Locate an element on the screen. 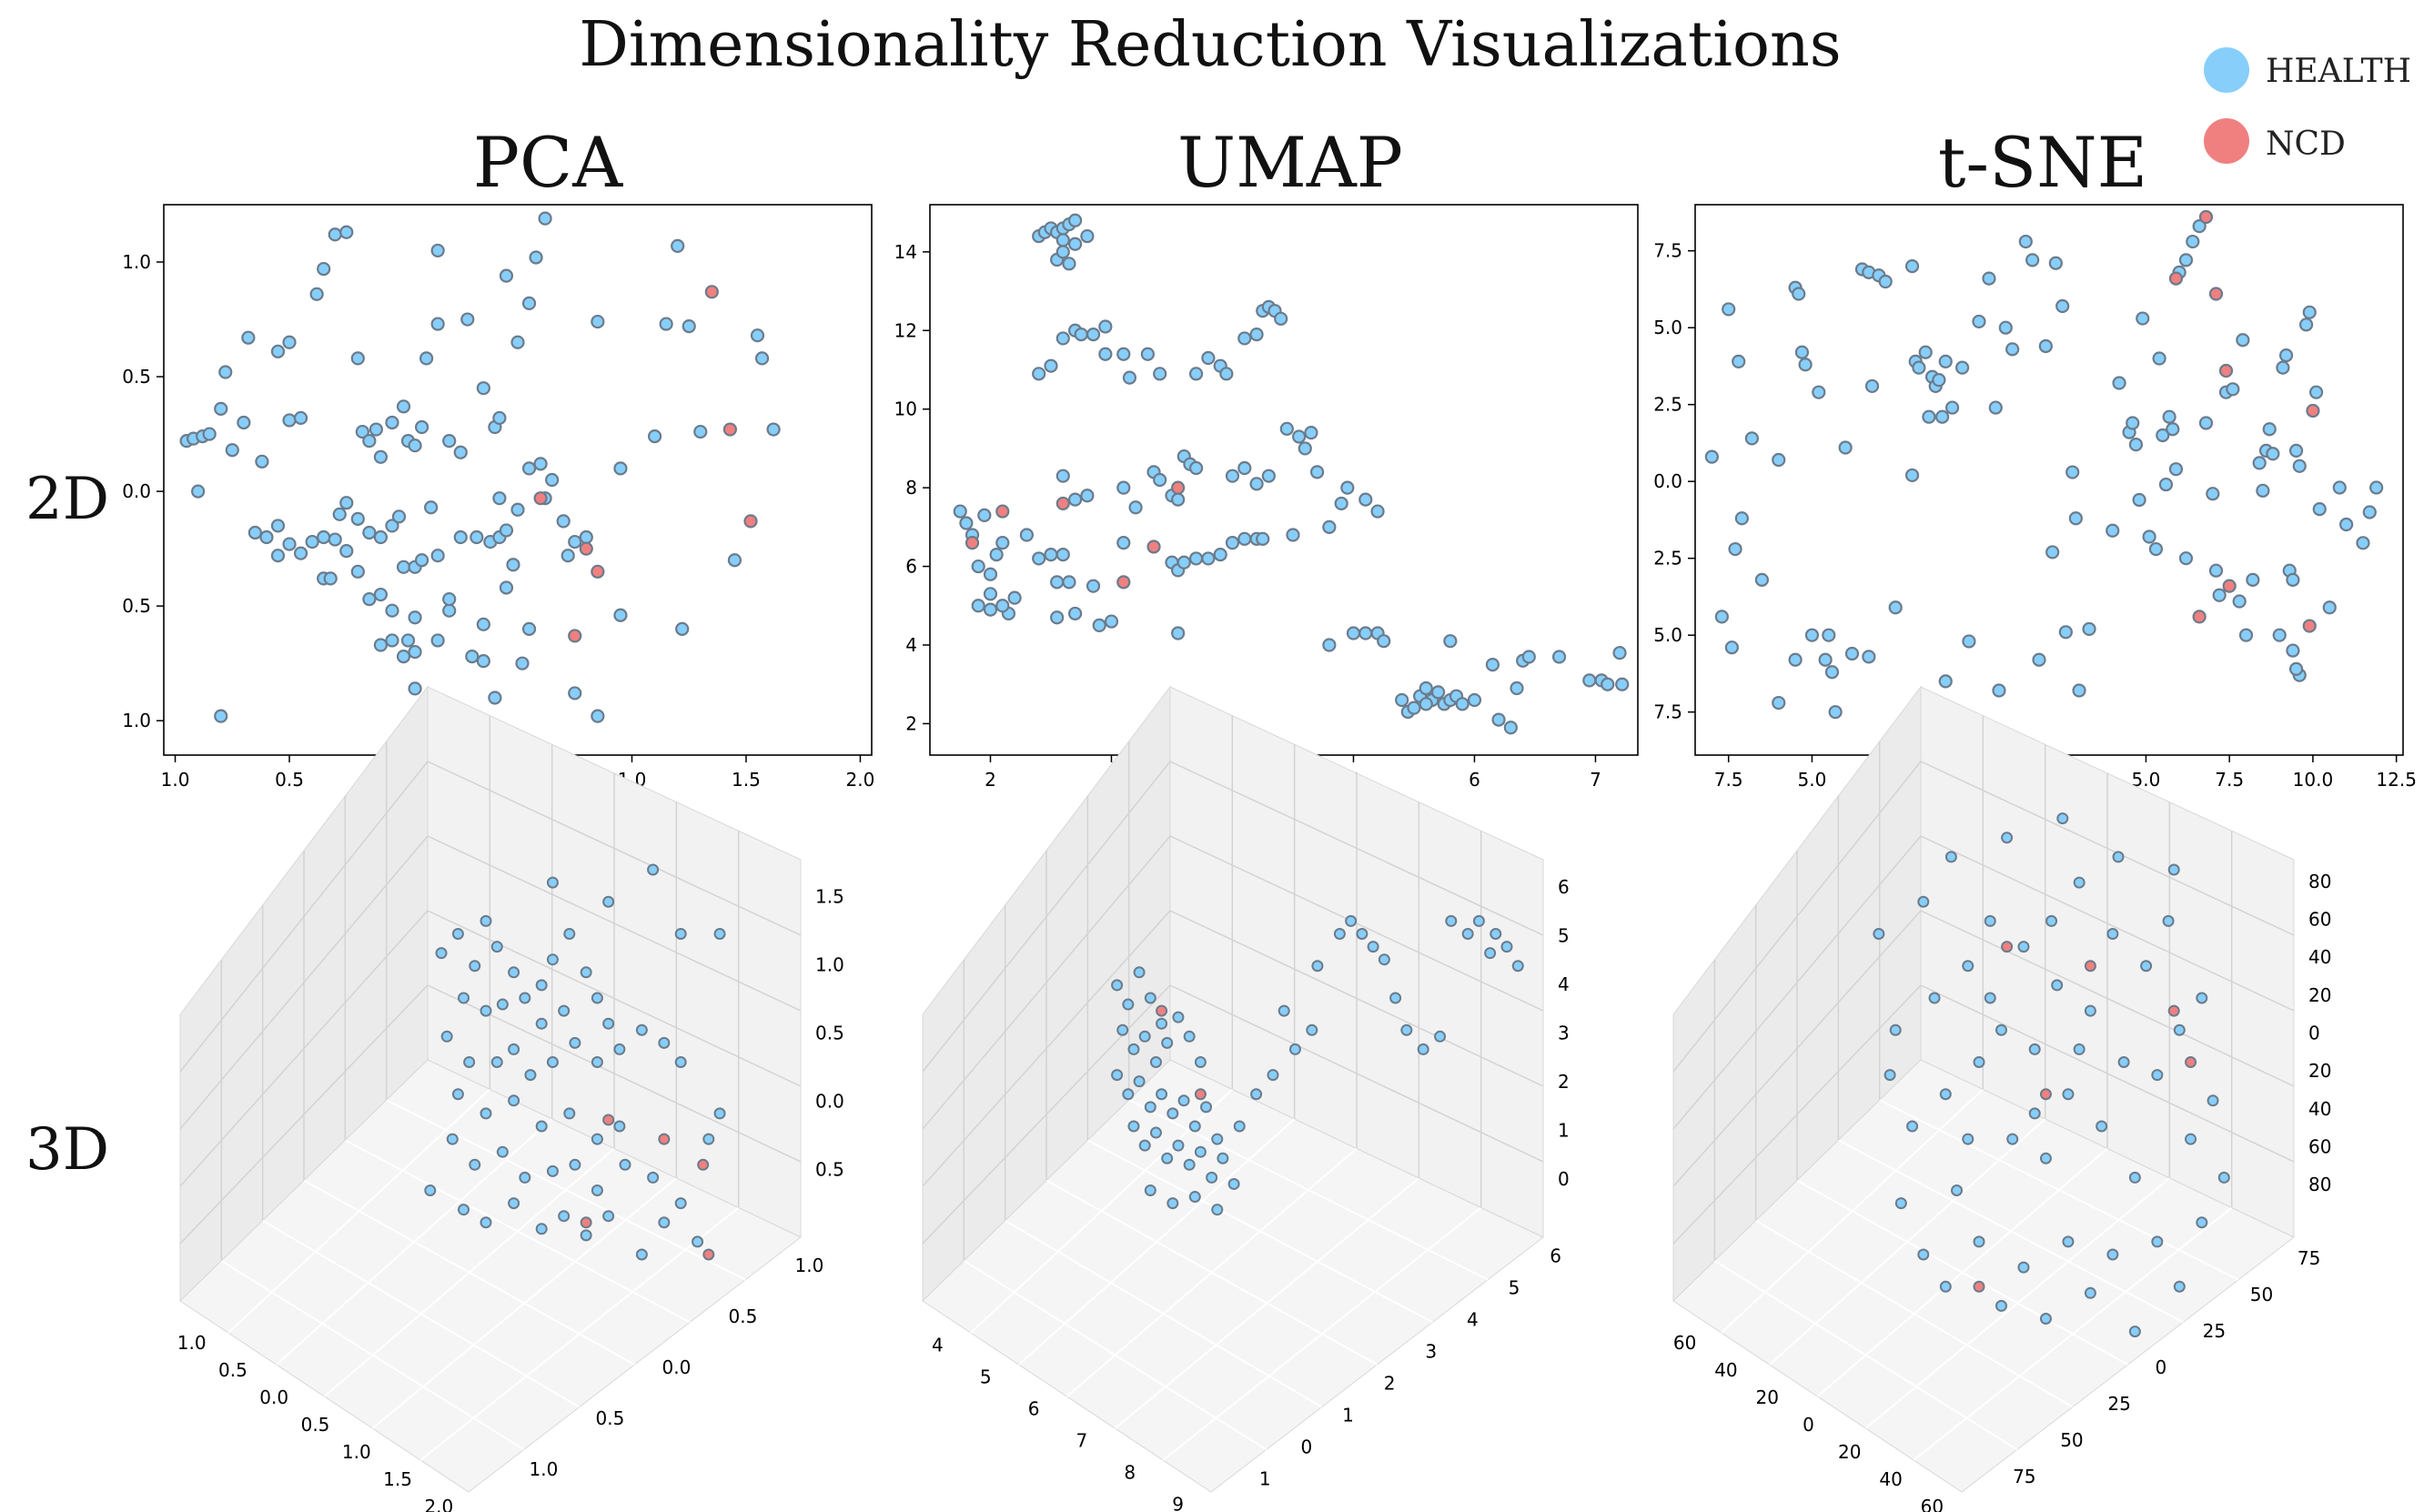  y-tick-label: 10 is located at coordinates (905, 409).